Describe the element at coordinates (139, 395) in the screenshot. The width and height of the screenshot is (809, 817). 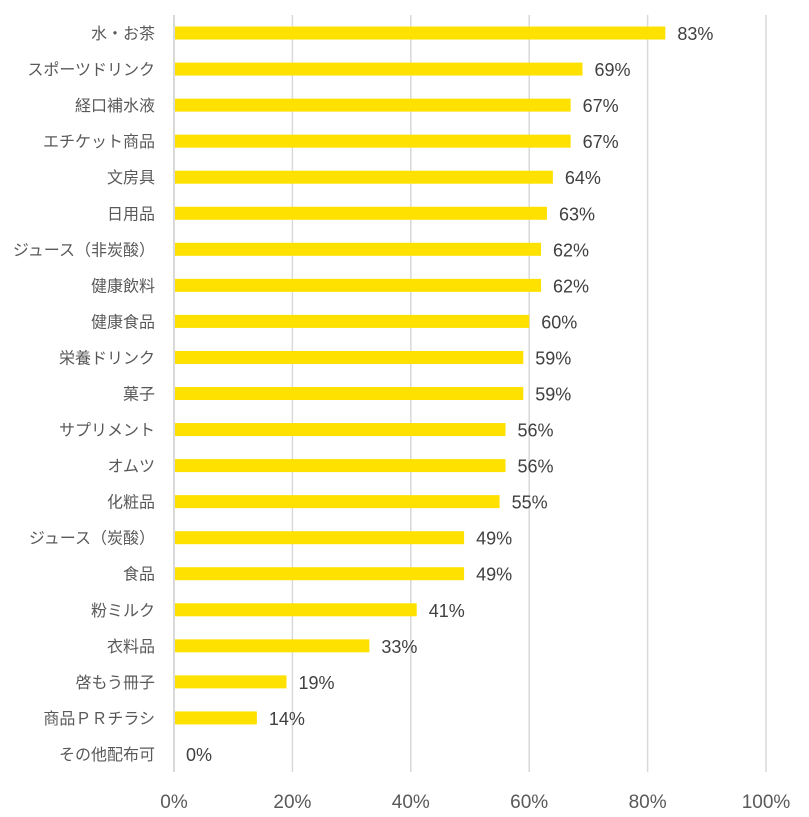
I see `category-label: 菓子` at that location.